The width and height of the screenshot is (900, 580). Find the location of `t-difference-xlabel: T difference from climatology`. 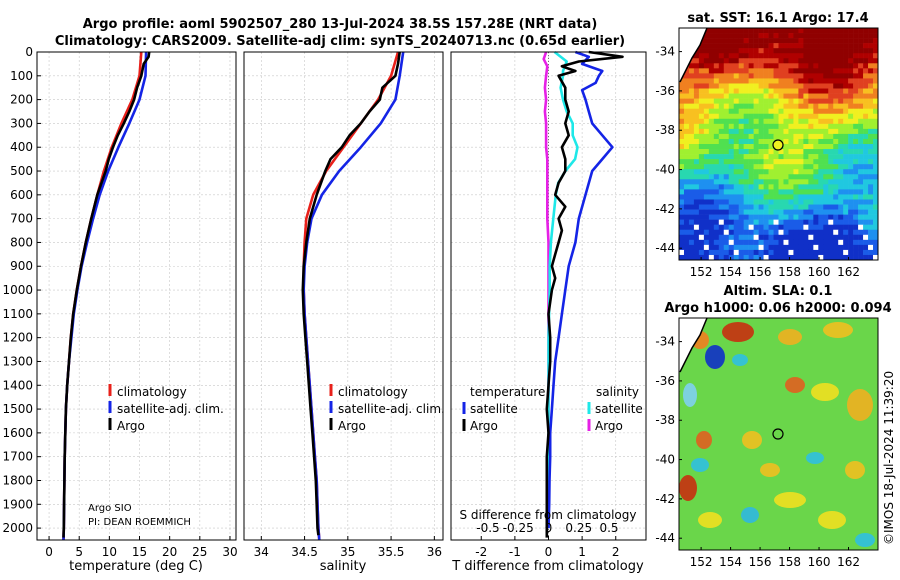

t-difference-xlabel: T difference from climatology is located at coordinates (547, 566).